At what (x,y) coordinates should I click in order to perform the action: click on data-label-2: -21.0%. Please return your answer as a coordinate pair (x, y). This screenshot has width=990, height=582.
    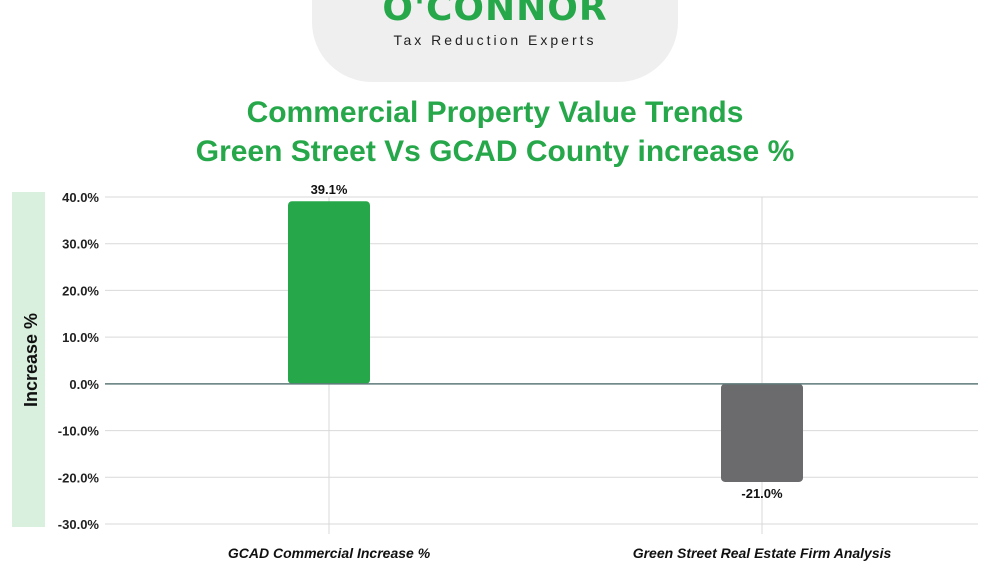
    Looking at the image, I should click on (762, 493).